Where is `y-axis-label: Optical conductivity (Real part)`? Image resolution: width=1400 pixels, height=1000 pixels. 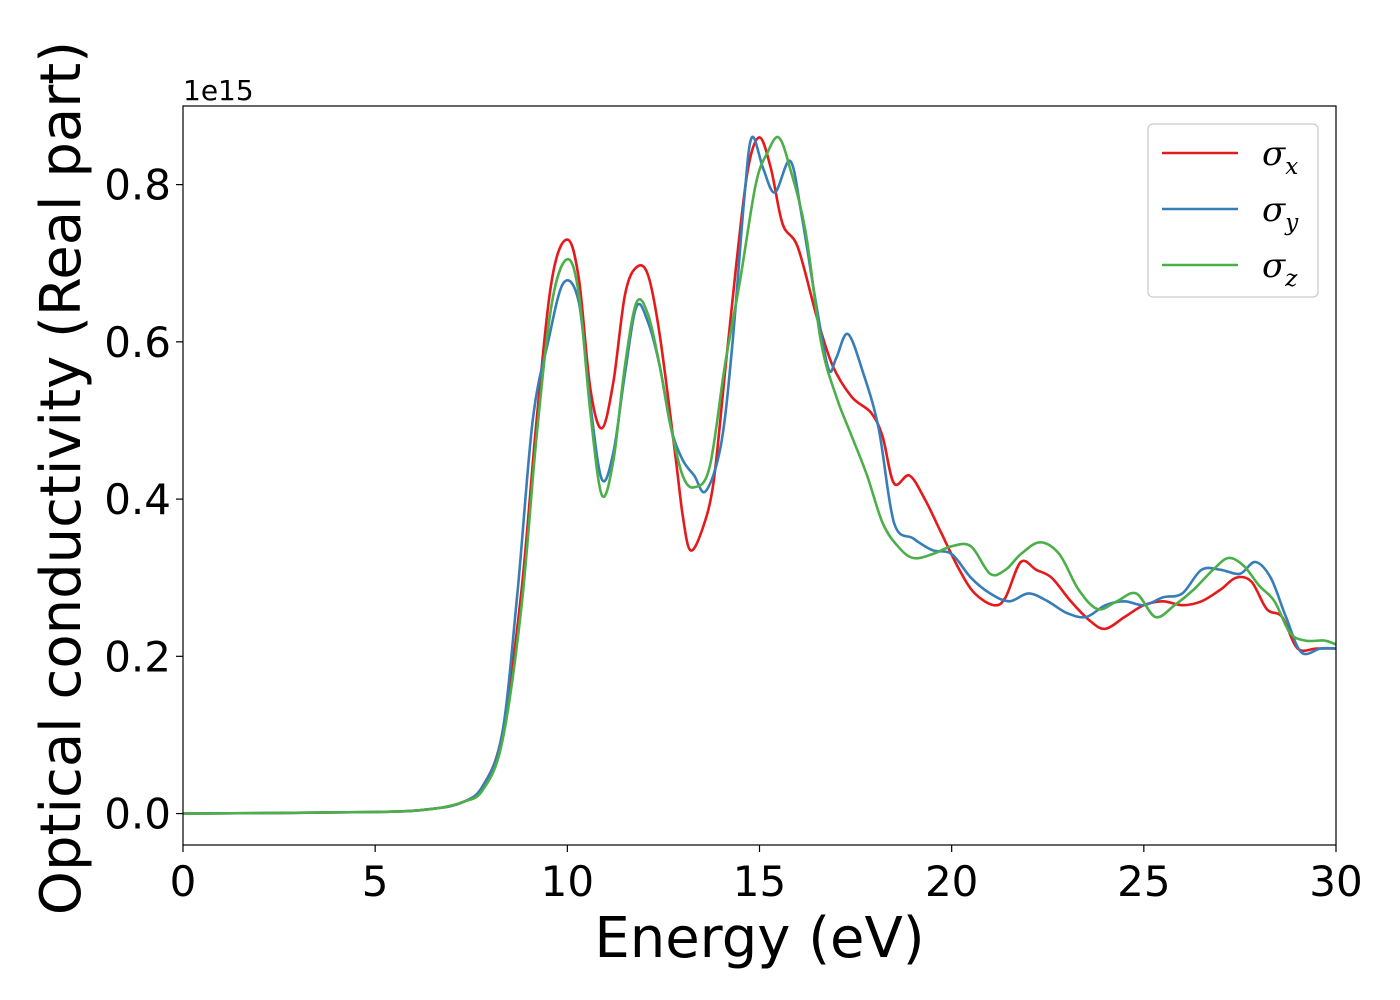 y-axis-label: Optical conductivity (Real part) is located at coordinates (61, 478).